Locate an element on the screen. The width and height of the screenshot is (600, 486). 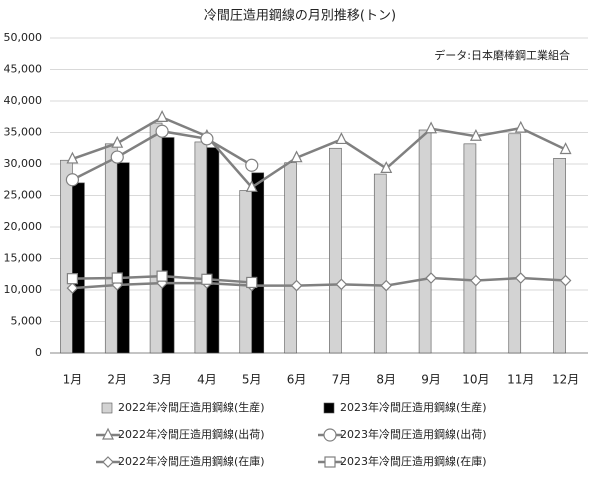
y-tick-label: 40,000 is located at coordinates (23, 100).